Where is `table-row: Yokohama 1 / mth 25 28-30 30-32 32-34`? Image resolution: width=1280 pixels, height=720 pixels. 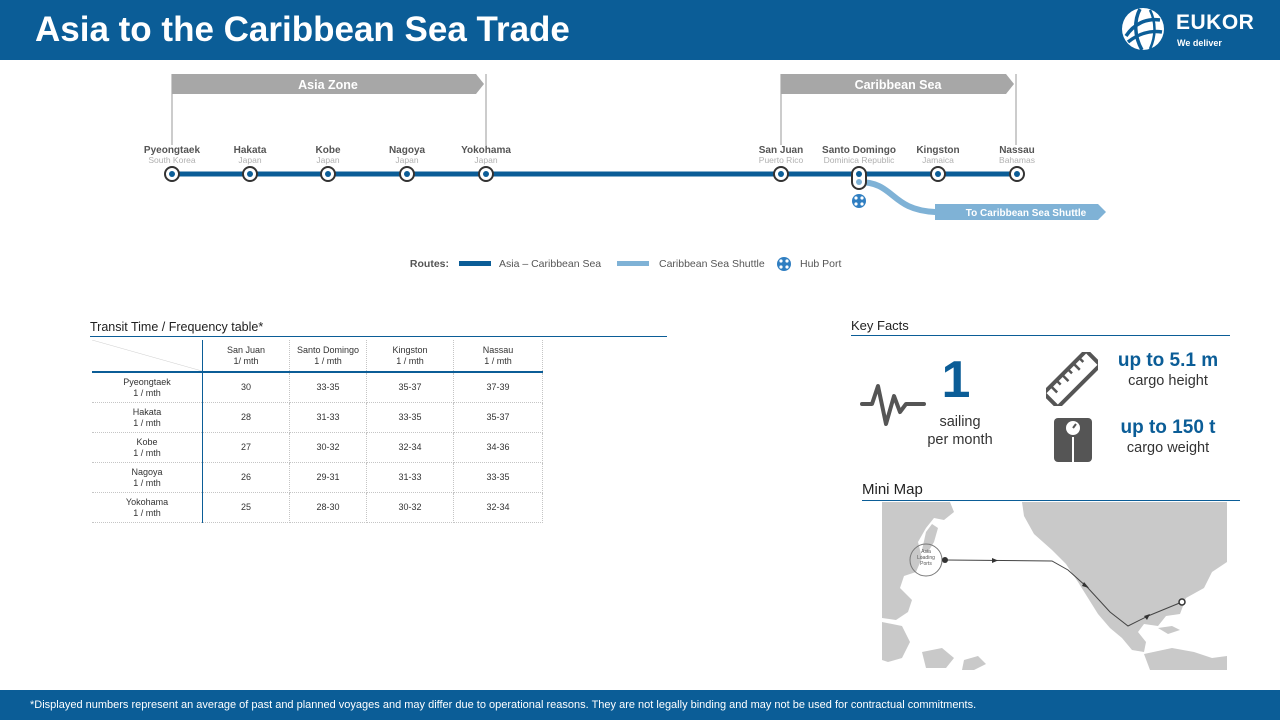 table-row: Yokohama 1 / mth 25 28-30 30-32 32-34 is located at coordinates (317, 507).